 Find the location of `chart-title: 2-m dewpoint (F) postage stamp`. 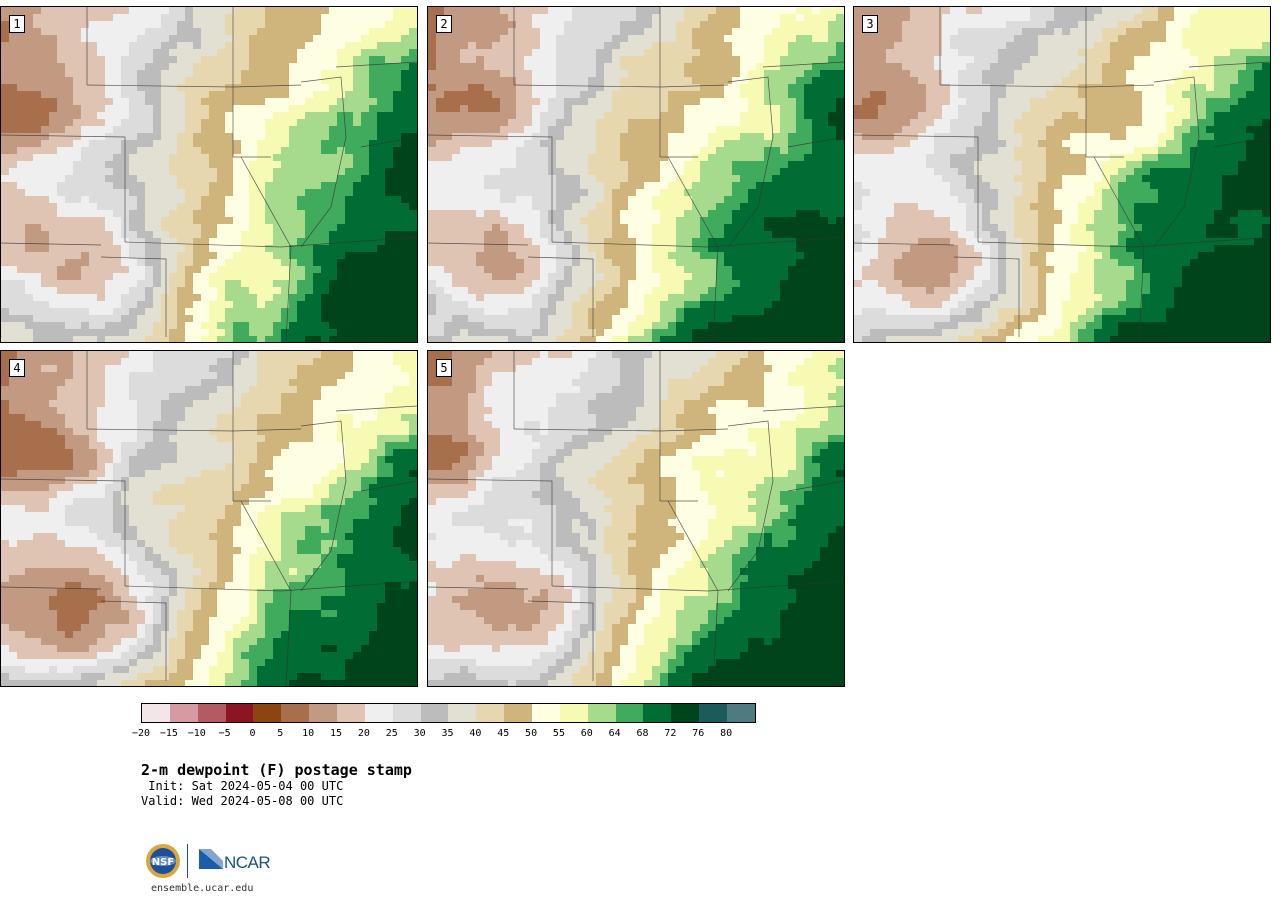

chart-title: 2-m dewpoint (F) postage stamp is located at coordinates (276, 770).